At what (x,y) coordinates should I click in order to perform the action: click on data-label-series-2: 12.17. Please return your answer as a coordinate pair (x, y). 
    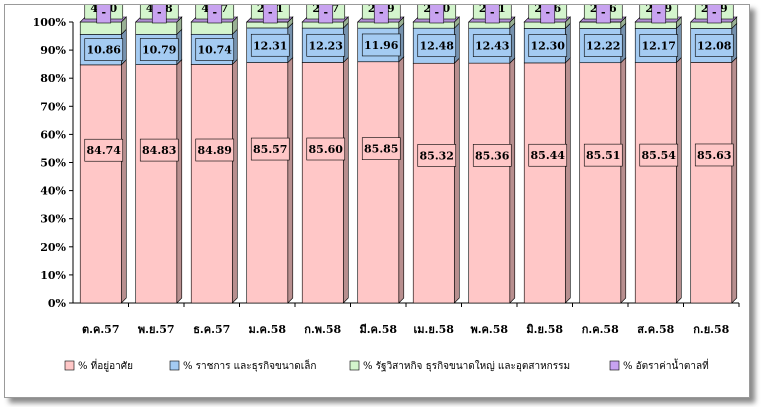
    Looking at the image, I should click on (659, 46).